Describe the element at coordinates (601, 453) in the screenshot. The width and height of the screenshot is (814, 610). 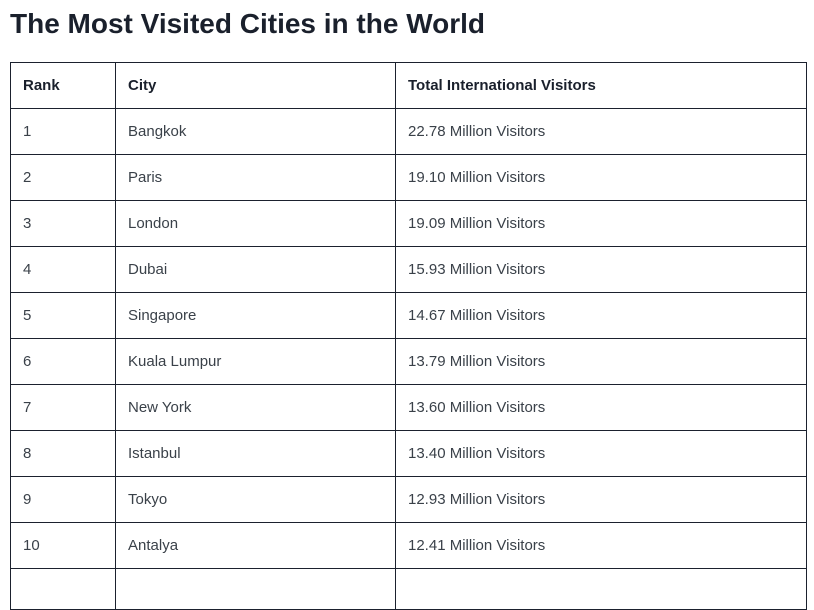
I see `visitors-cell: 13.40 Million Visitors` at that location.